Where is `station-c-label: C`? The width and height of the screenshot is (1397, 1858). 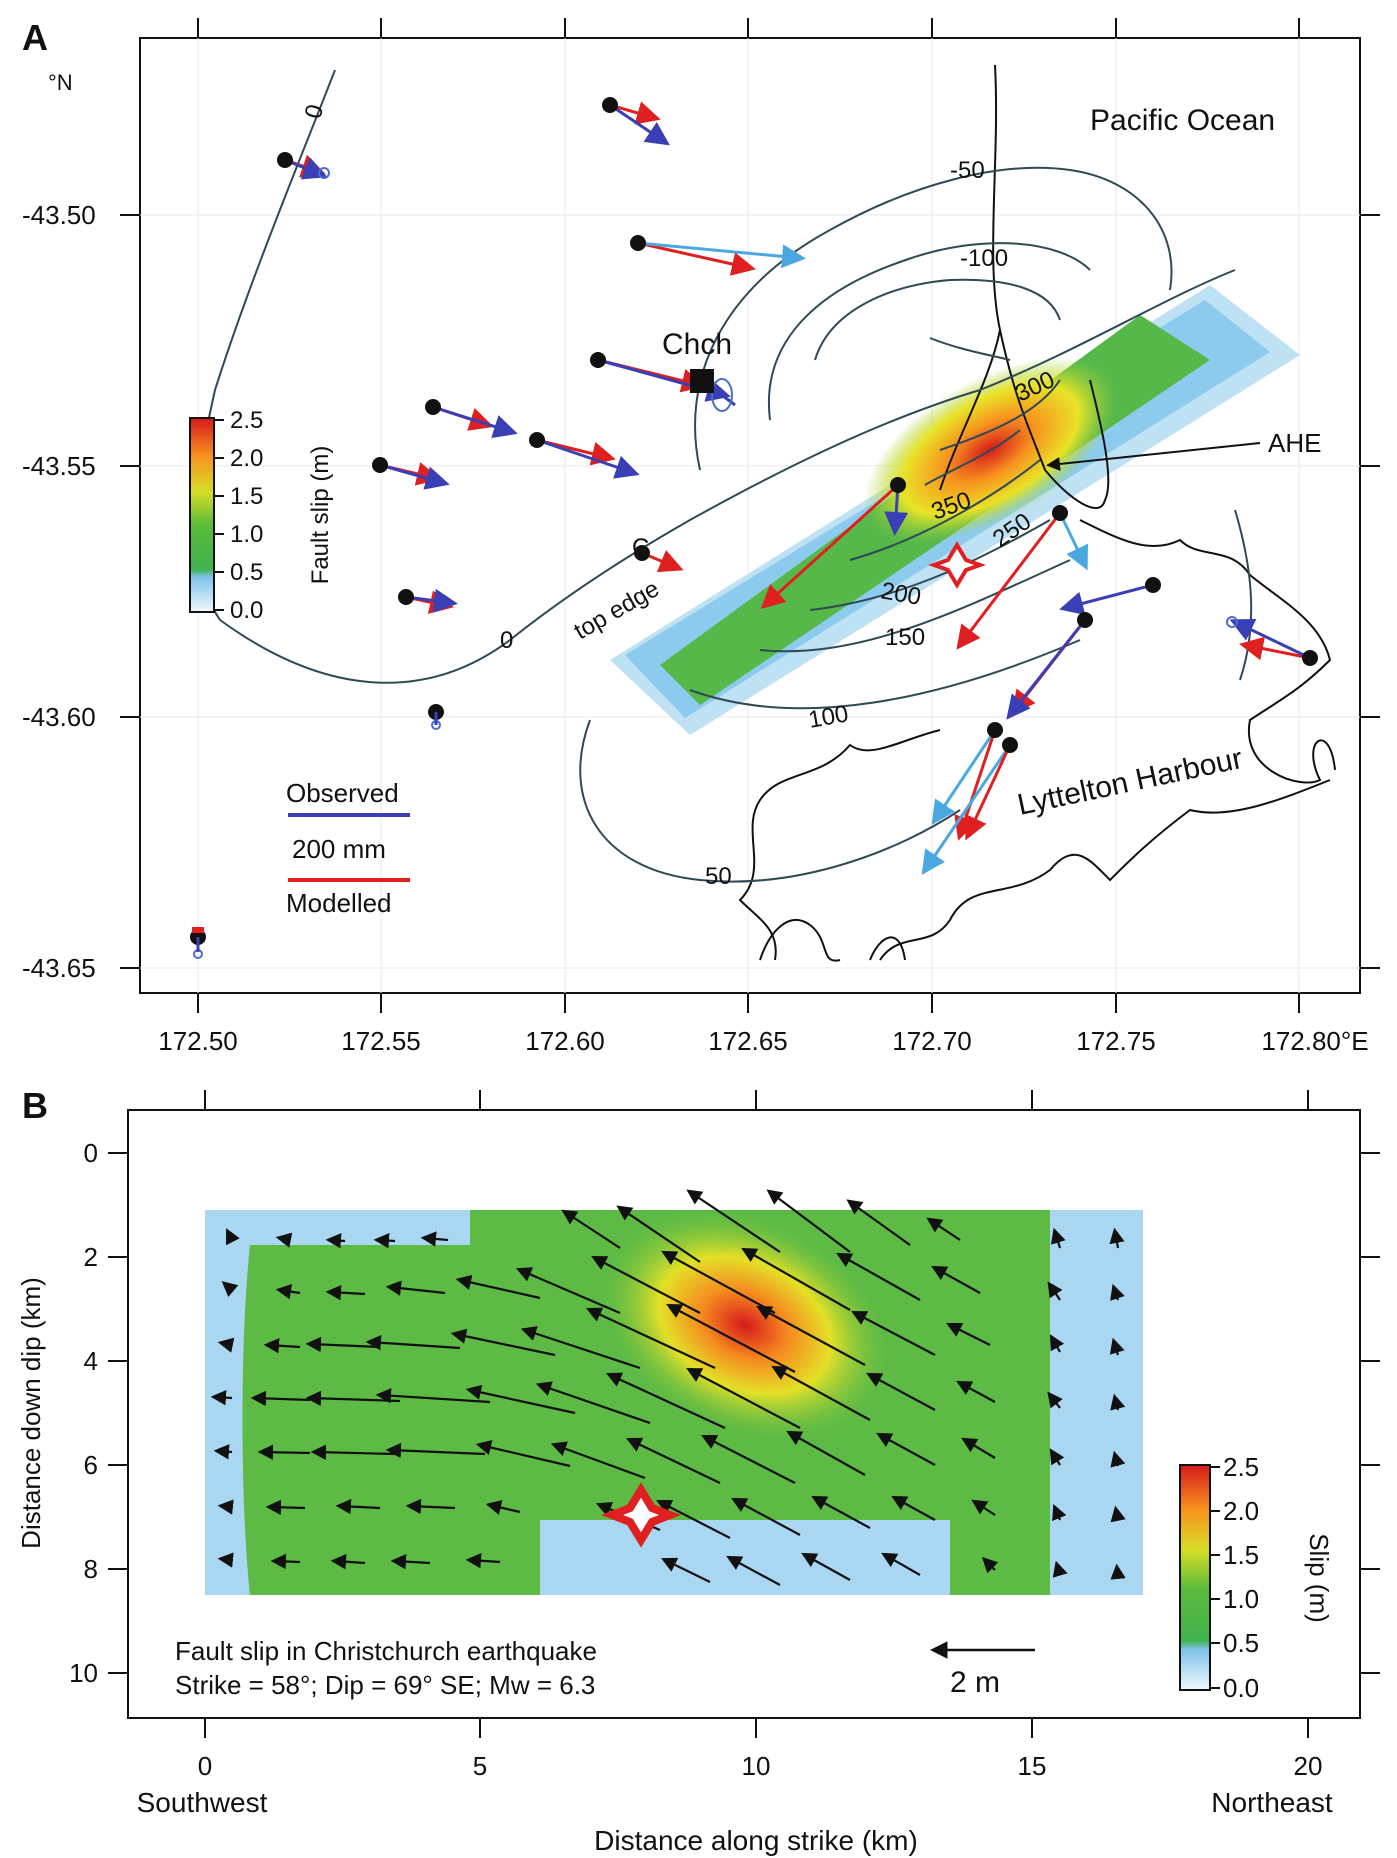
station-c-label: C is located at coordinates (640, 547).